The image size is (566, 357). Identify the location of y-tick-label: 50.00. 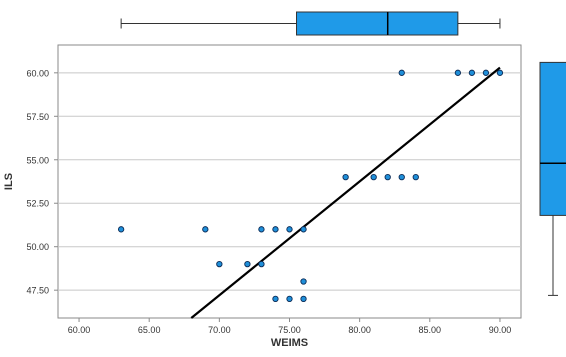
(37, 247).